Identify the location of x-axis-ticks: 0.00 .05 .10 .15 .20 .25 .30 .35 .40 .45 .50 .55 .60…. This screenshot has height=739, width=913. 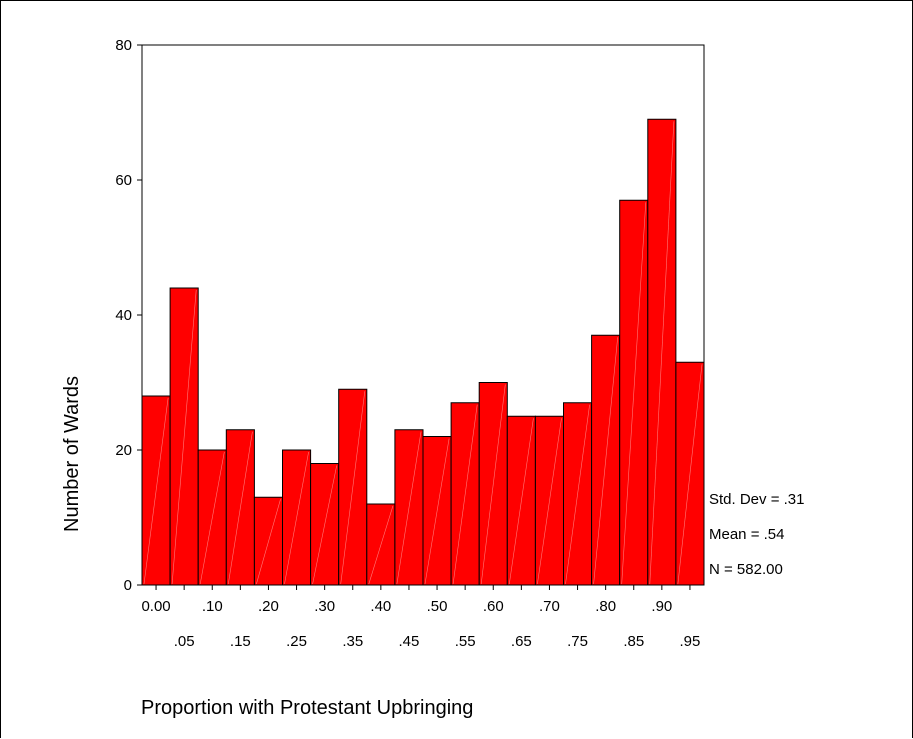
(420, 617).